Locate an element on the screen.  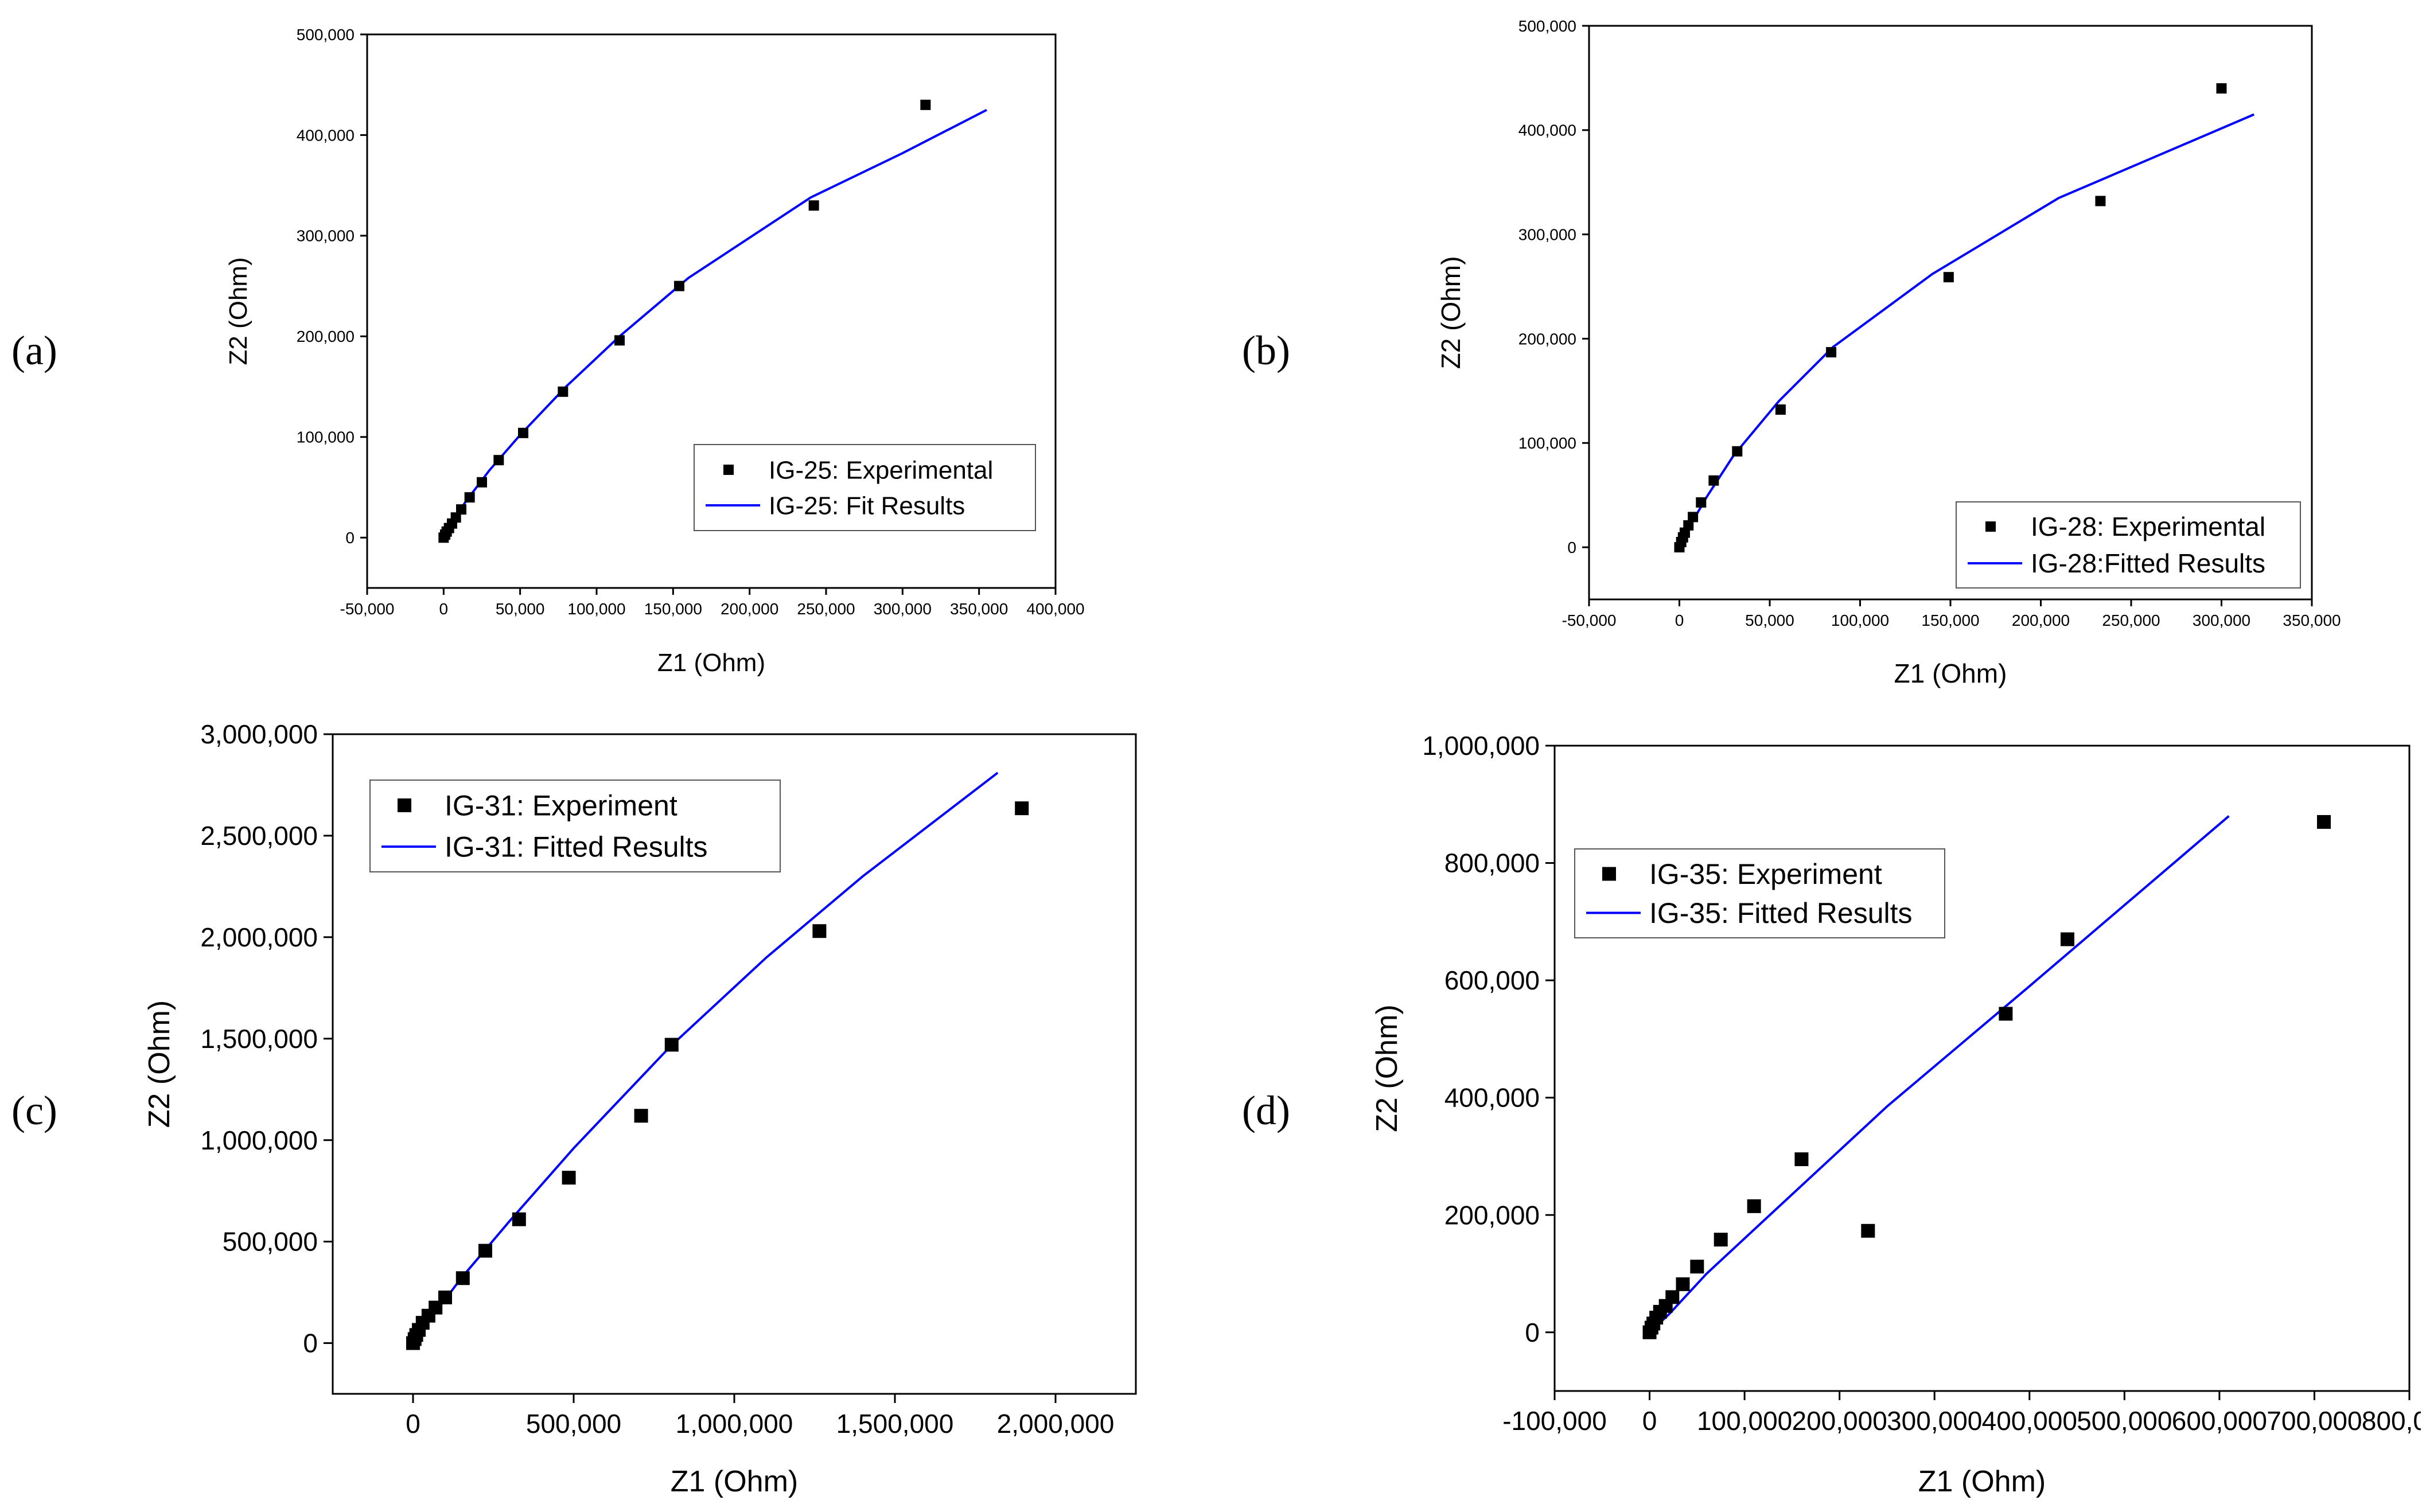
x-tick-label-c: 2,000,000 is located at coordinates (1056, 1424).